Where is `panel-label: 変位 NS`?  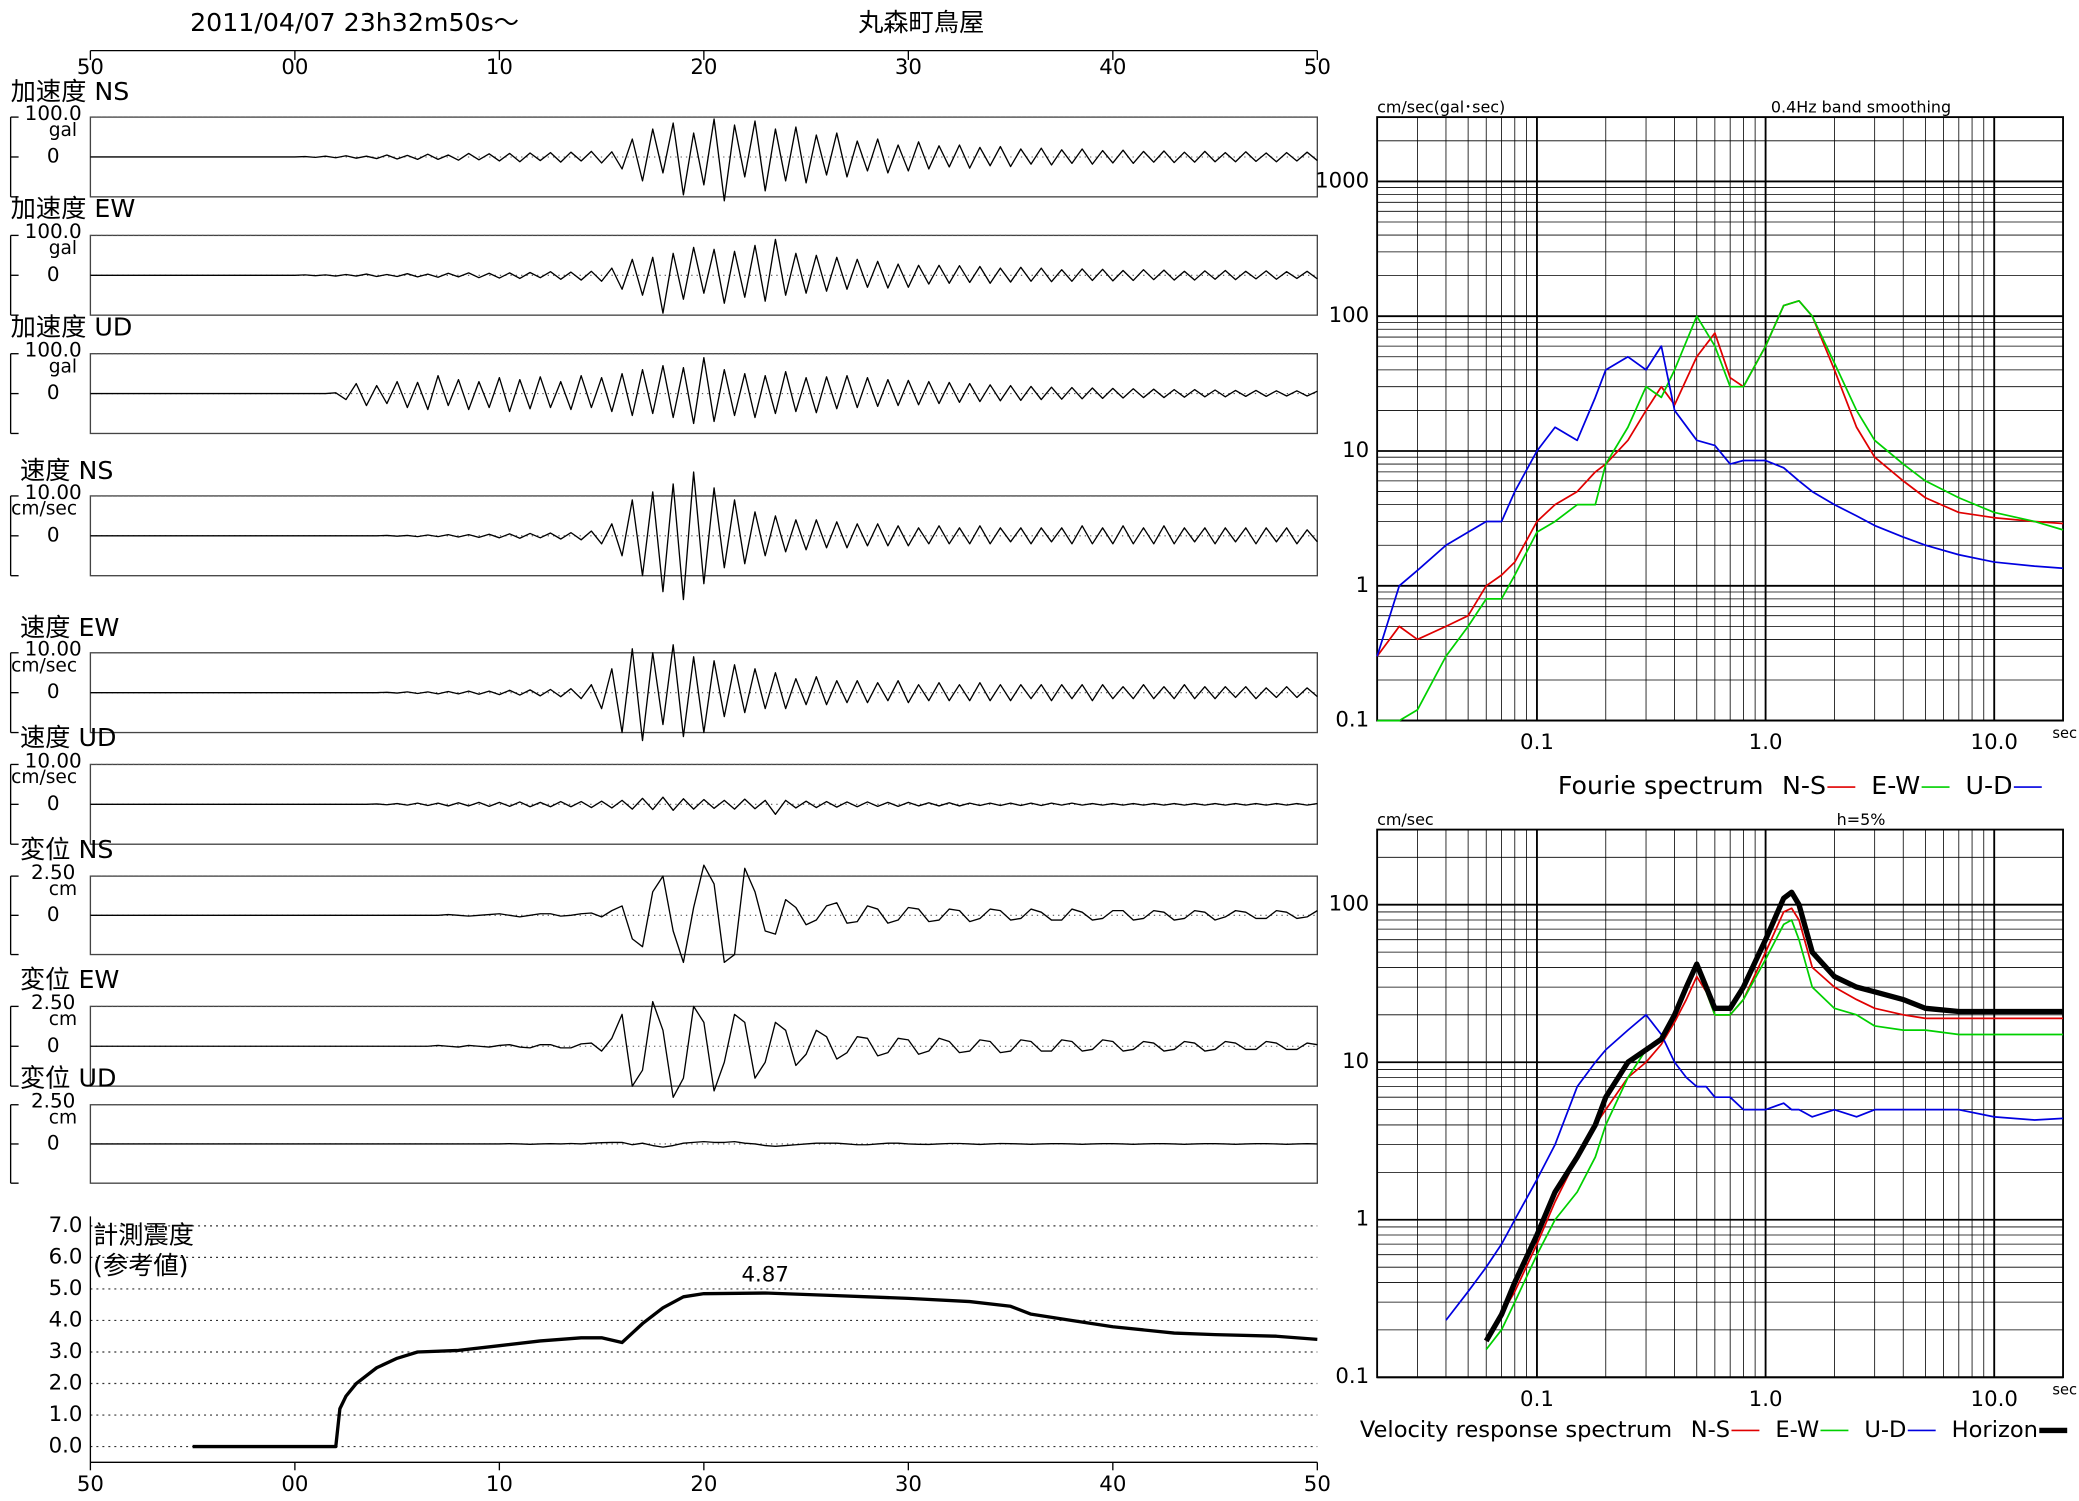
panel-label: 変位 NS is located at coordinates (66, 849).